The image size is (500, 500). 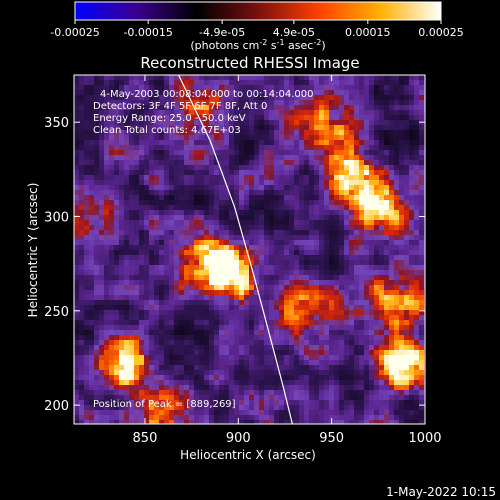 I want to click on colorbar-strip, so click(x=258, y=11).